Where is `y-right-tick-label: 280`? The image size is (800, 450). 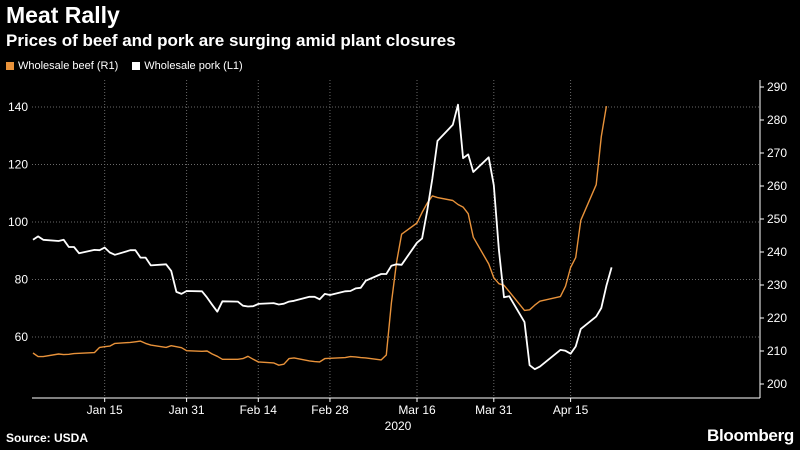
y-right-tick-label: 280 is located at coordinates (777, 120).